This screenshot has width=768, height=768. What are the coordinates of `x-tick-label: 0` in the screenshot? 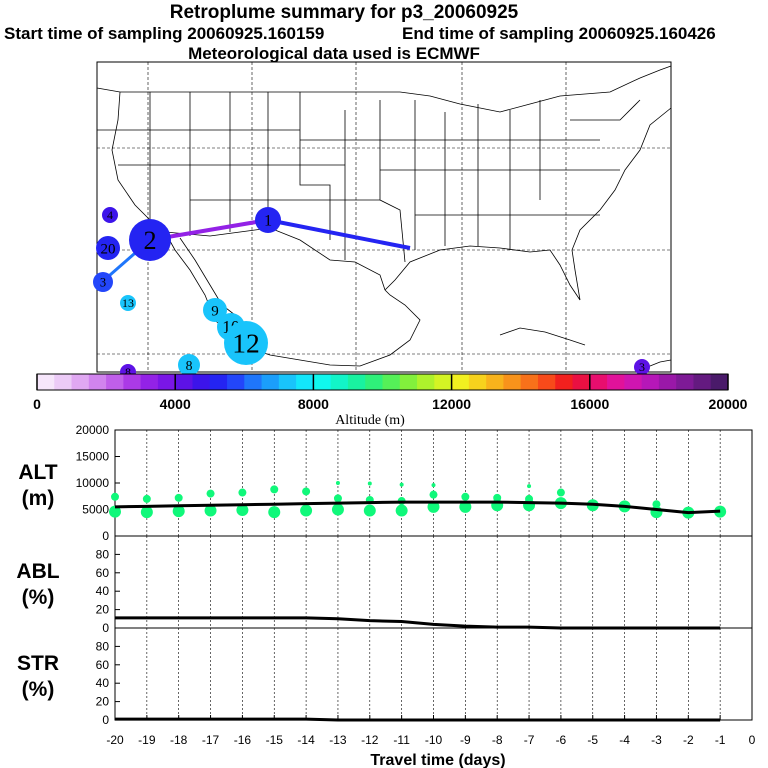 It's located at (752, 740).